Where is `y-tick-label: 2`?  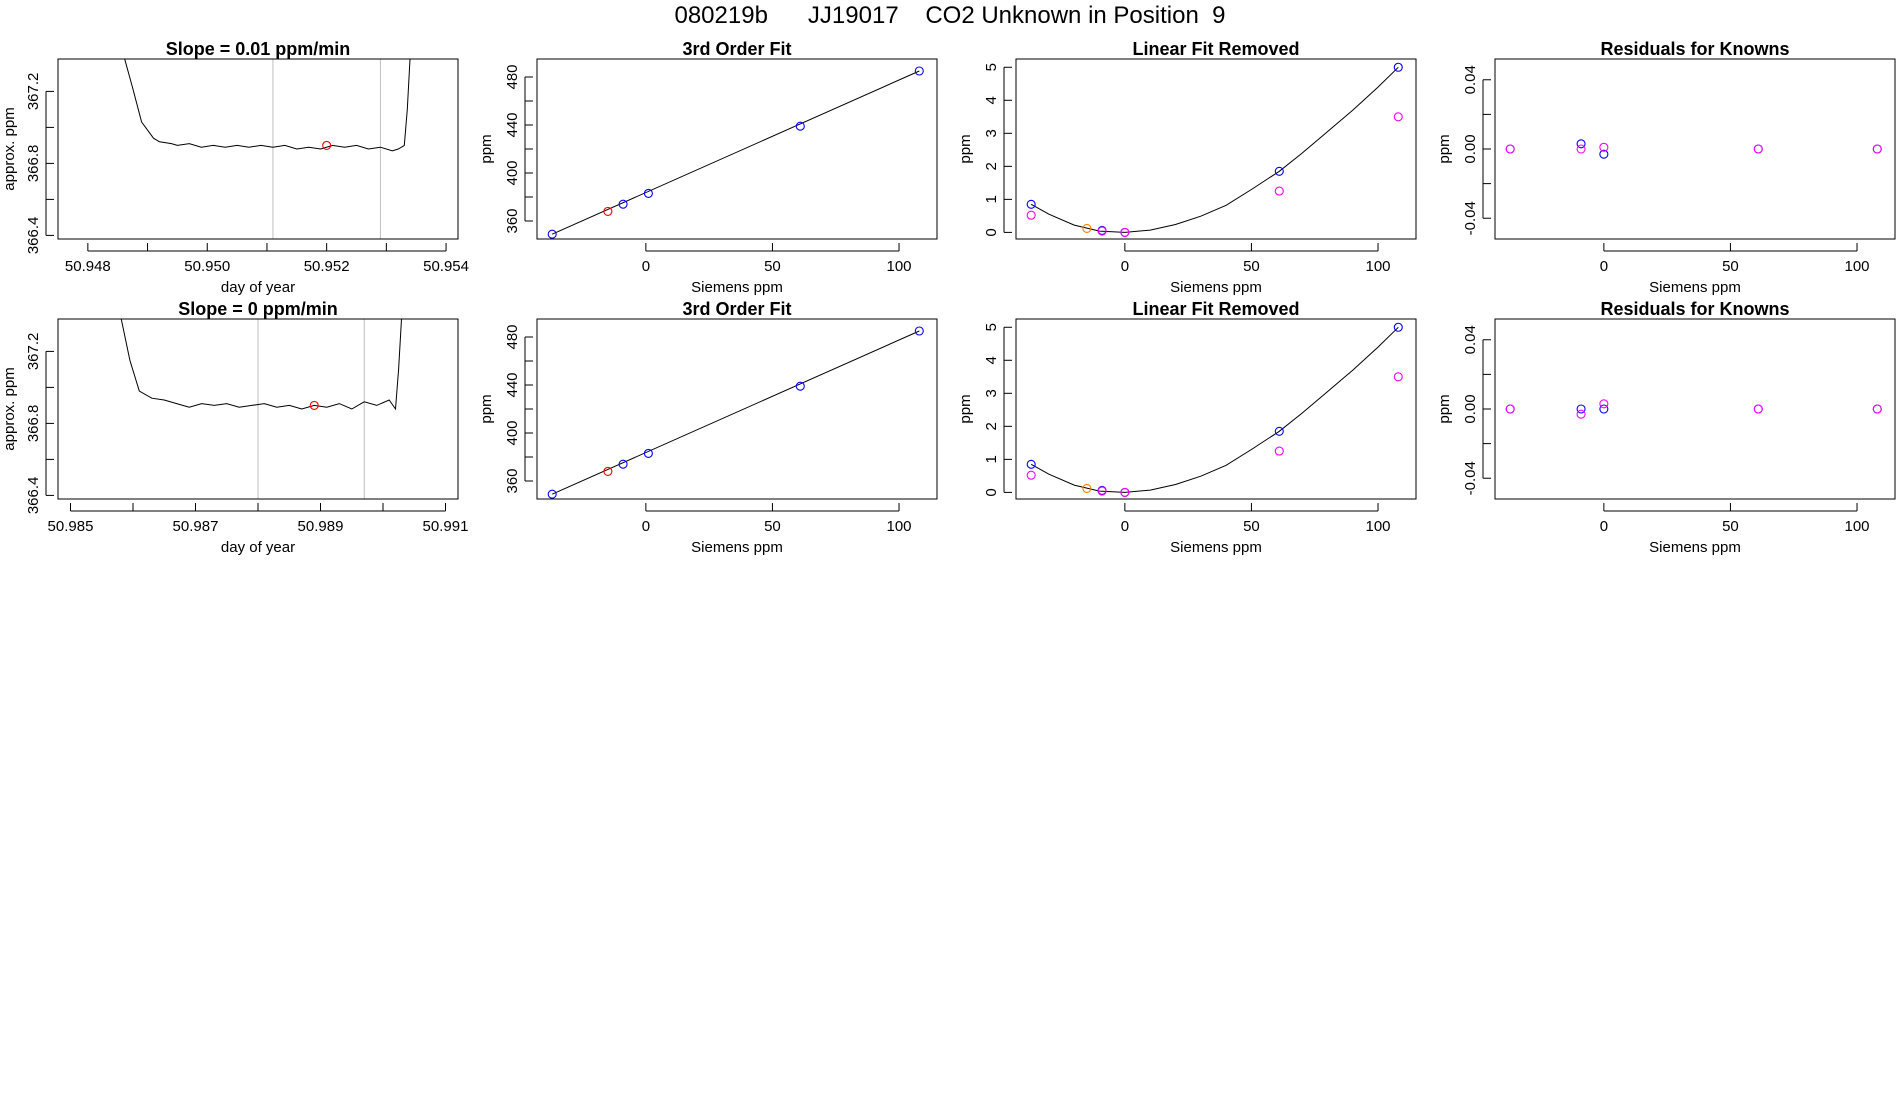 y-tick-label: 2 is located at coordinates (991, 166).